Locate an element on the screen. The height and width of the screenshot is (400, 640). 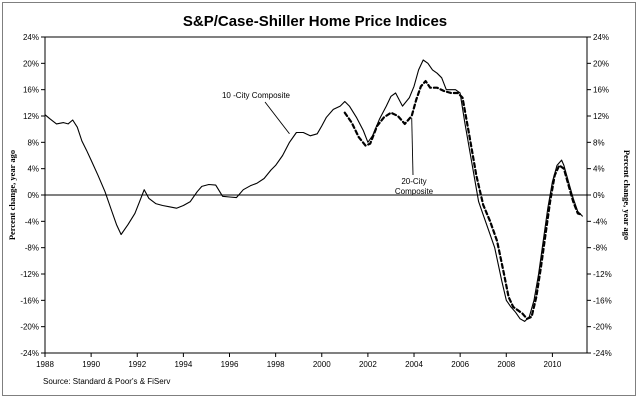
y-axis-right: 24% 20% 16% 12% 8% 4% 0% -4% -8% -12% -16% -20% -24% is located at coordinates (599, 195).